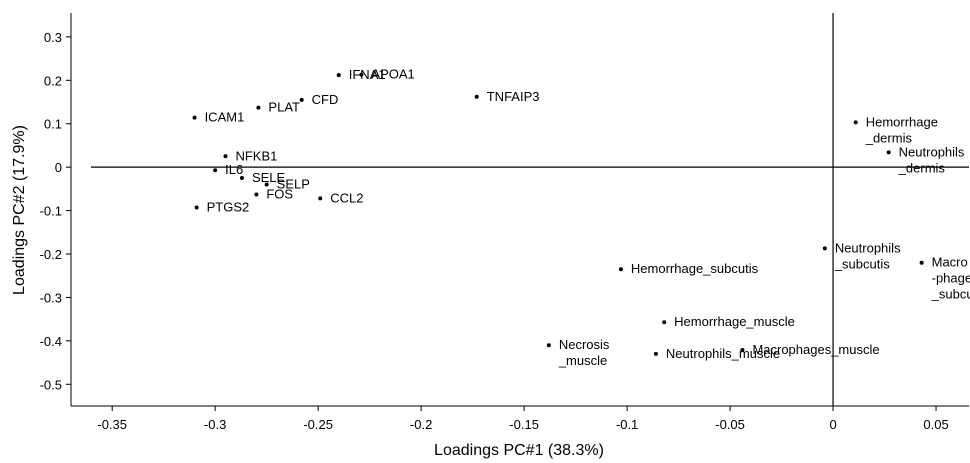 This screenshot has height=463, width=970. I want to click on point-label: FOS, so click(279, 194).